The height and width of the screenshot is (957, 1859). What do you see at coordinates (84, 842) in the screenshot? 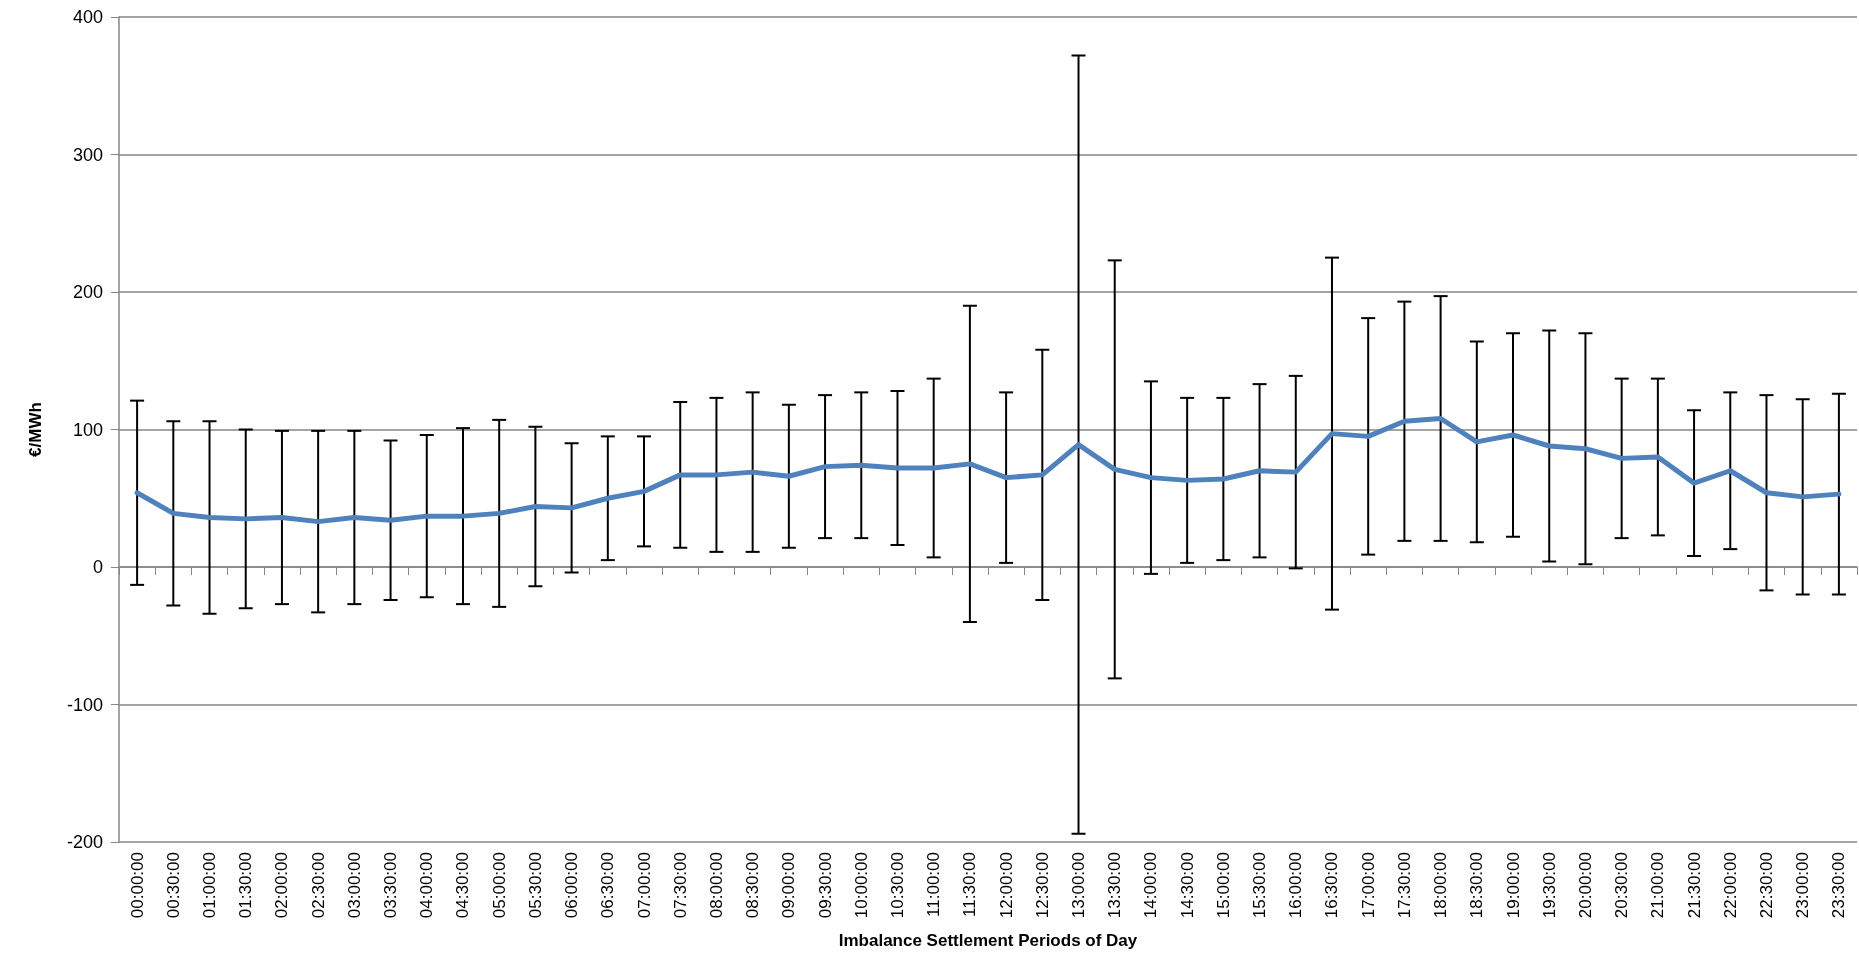
I see `y-tick-label: -200` at bounding box center [84, 842].